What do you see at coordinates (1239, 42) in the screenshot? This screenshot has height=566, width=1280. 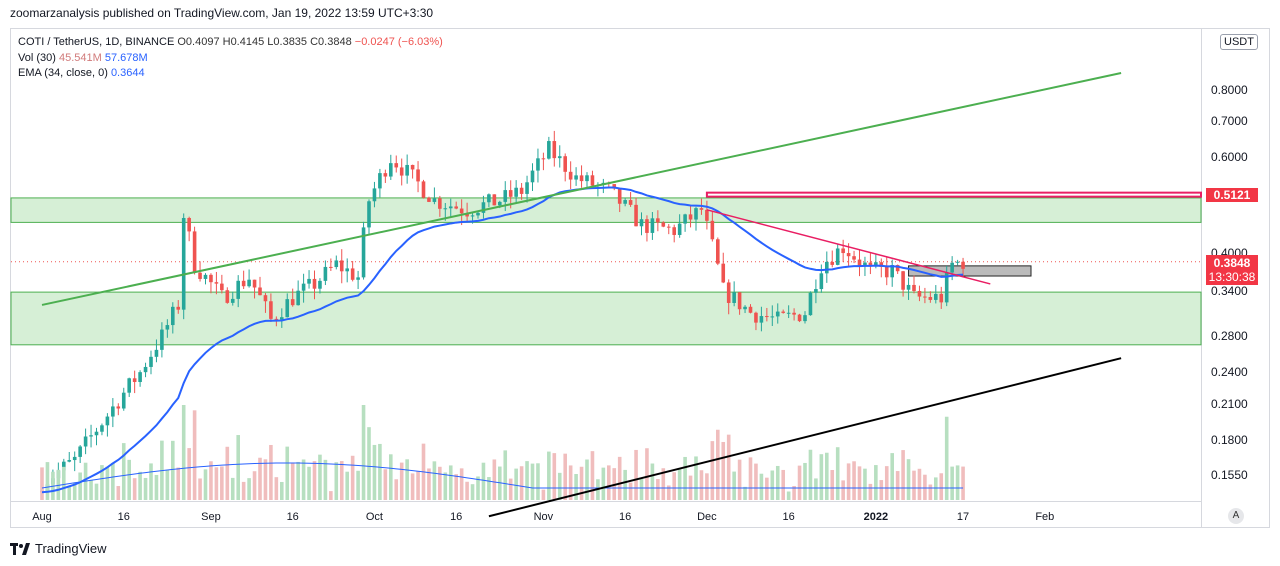 I see `currency-button: USDT` at bounding box center [1239, 42].